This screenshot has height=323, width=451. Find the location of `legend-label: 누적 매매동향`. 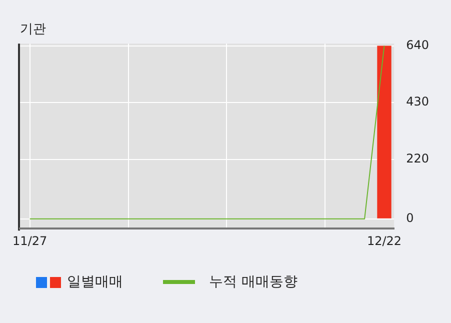

legend-label: 누적 매매동향 is located at coordinates (253, 282).